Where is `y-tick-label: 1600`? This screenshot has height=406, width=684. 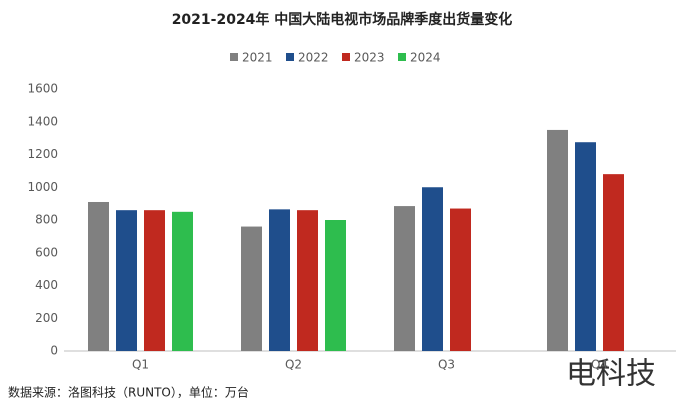 y-tick-label: 1600 is located at coordinates (42, 89).